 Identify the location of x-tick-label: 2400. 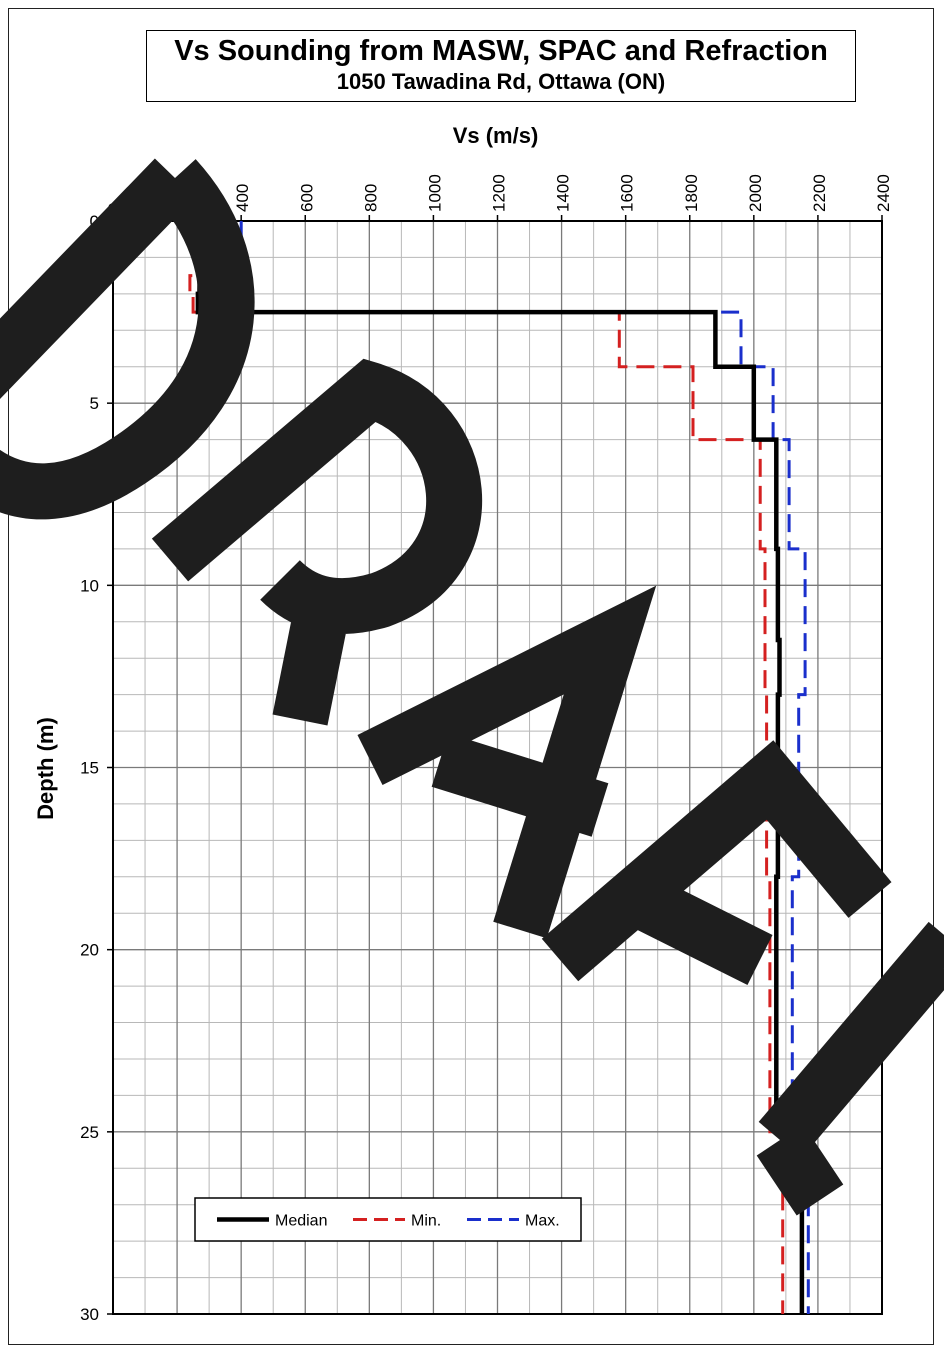
(883, 193).